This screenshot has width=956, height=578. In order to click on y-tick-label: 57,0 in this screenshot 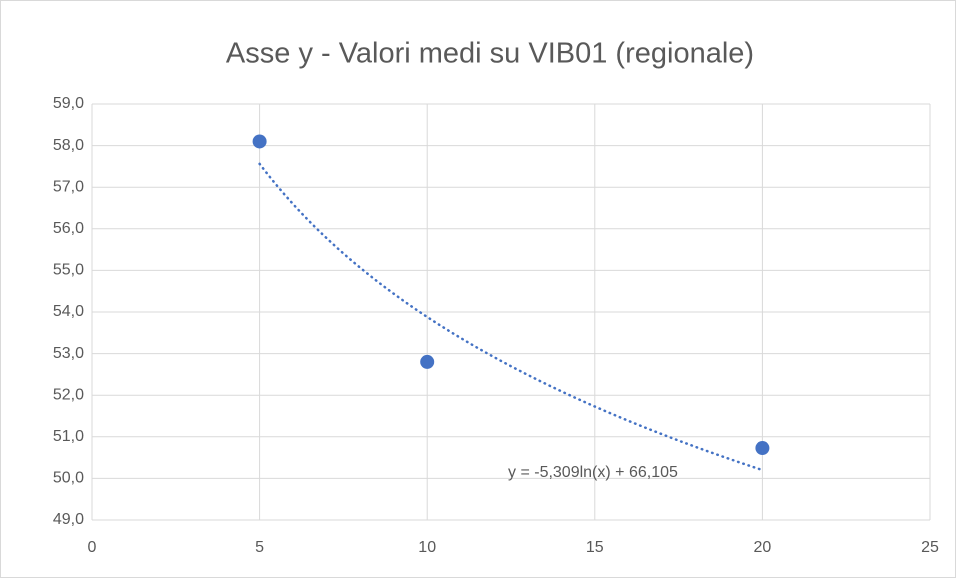, I will do `click(68, 186)`.